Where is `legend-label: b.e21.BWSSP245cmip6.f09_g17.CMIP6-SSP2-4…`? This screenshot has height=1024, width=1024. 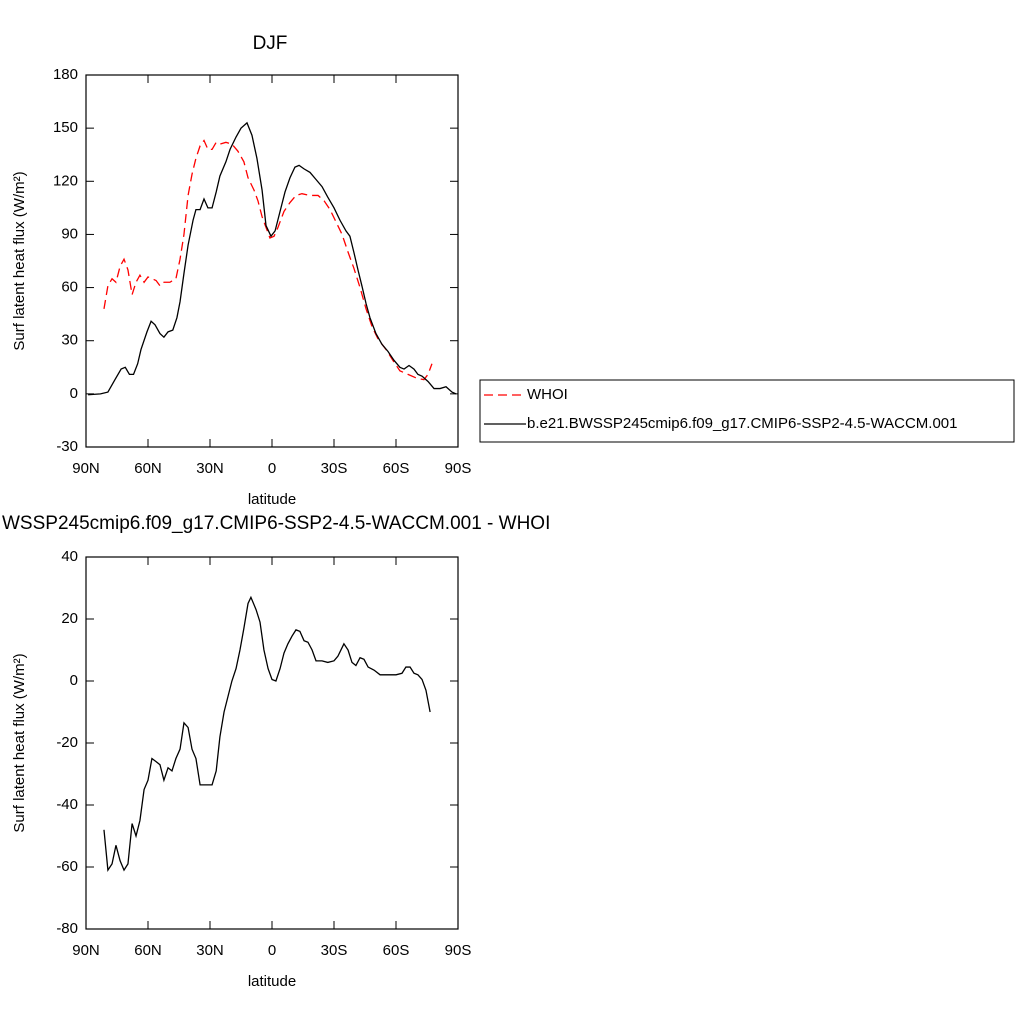
legend-label: b.e21.BWSSP245cmip6.f09_g17.CMIP6-SSP2-4… is located at coordinates (742, 423).